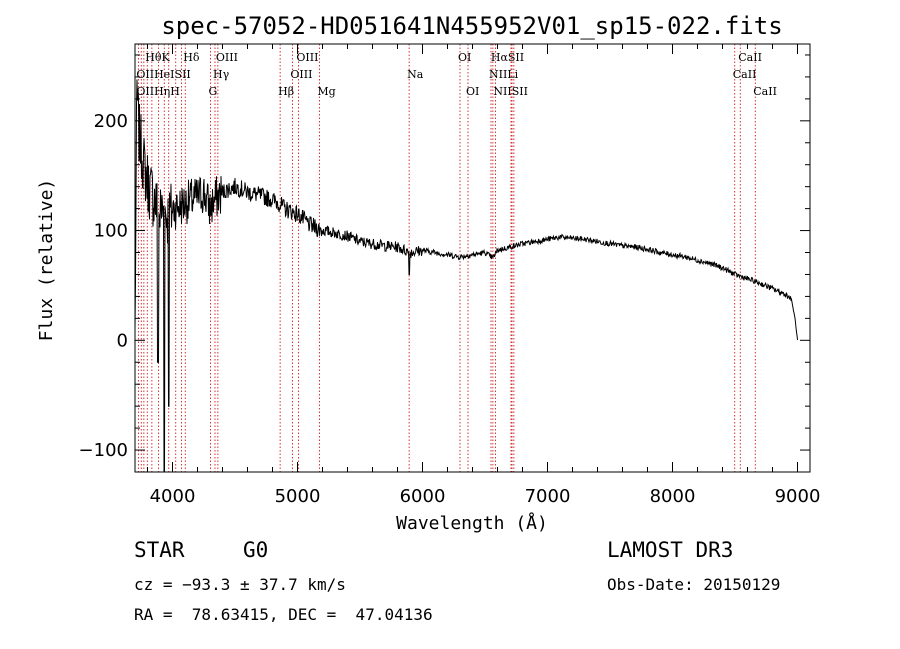  Describe the element at coordinates (46, 260) in the screenshot. I see `y-axis-label: Flux (relative)` at that location.